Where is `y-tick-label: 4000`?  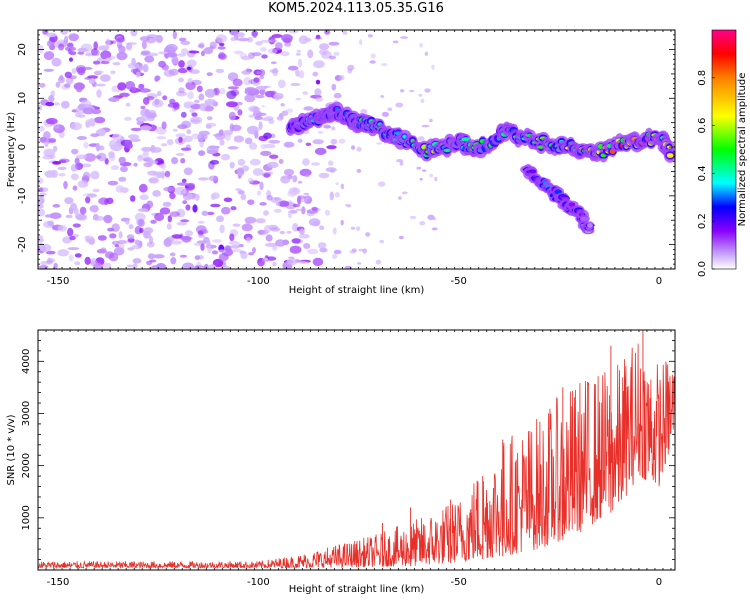 y-tick-label: 4000 is located at coordinates (26, 361).